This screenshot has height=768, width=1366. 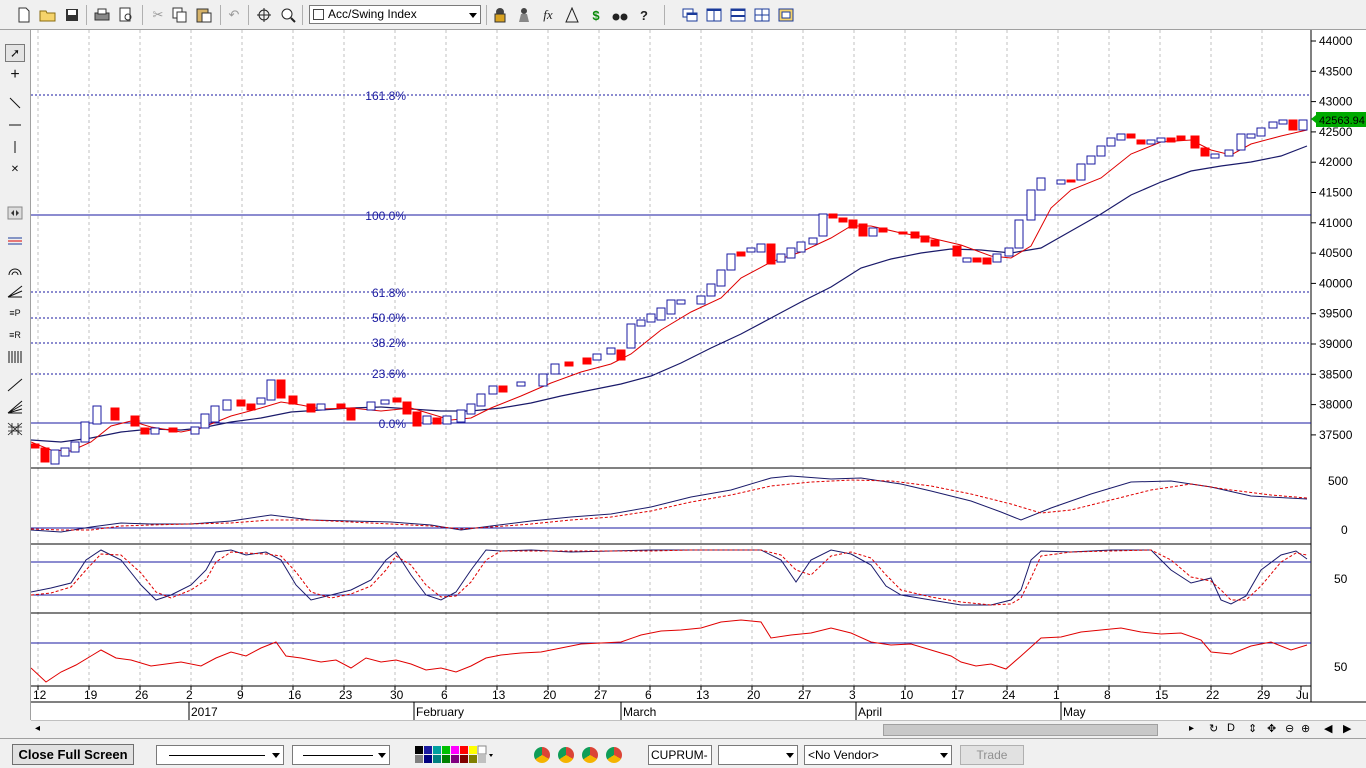 I want to click on cut-icon: ✂, so click(x=158, y=14).